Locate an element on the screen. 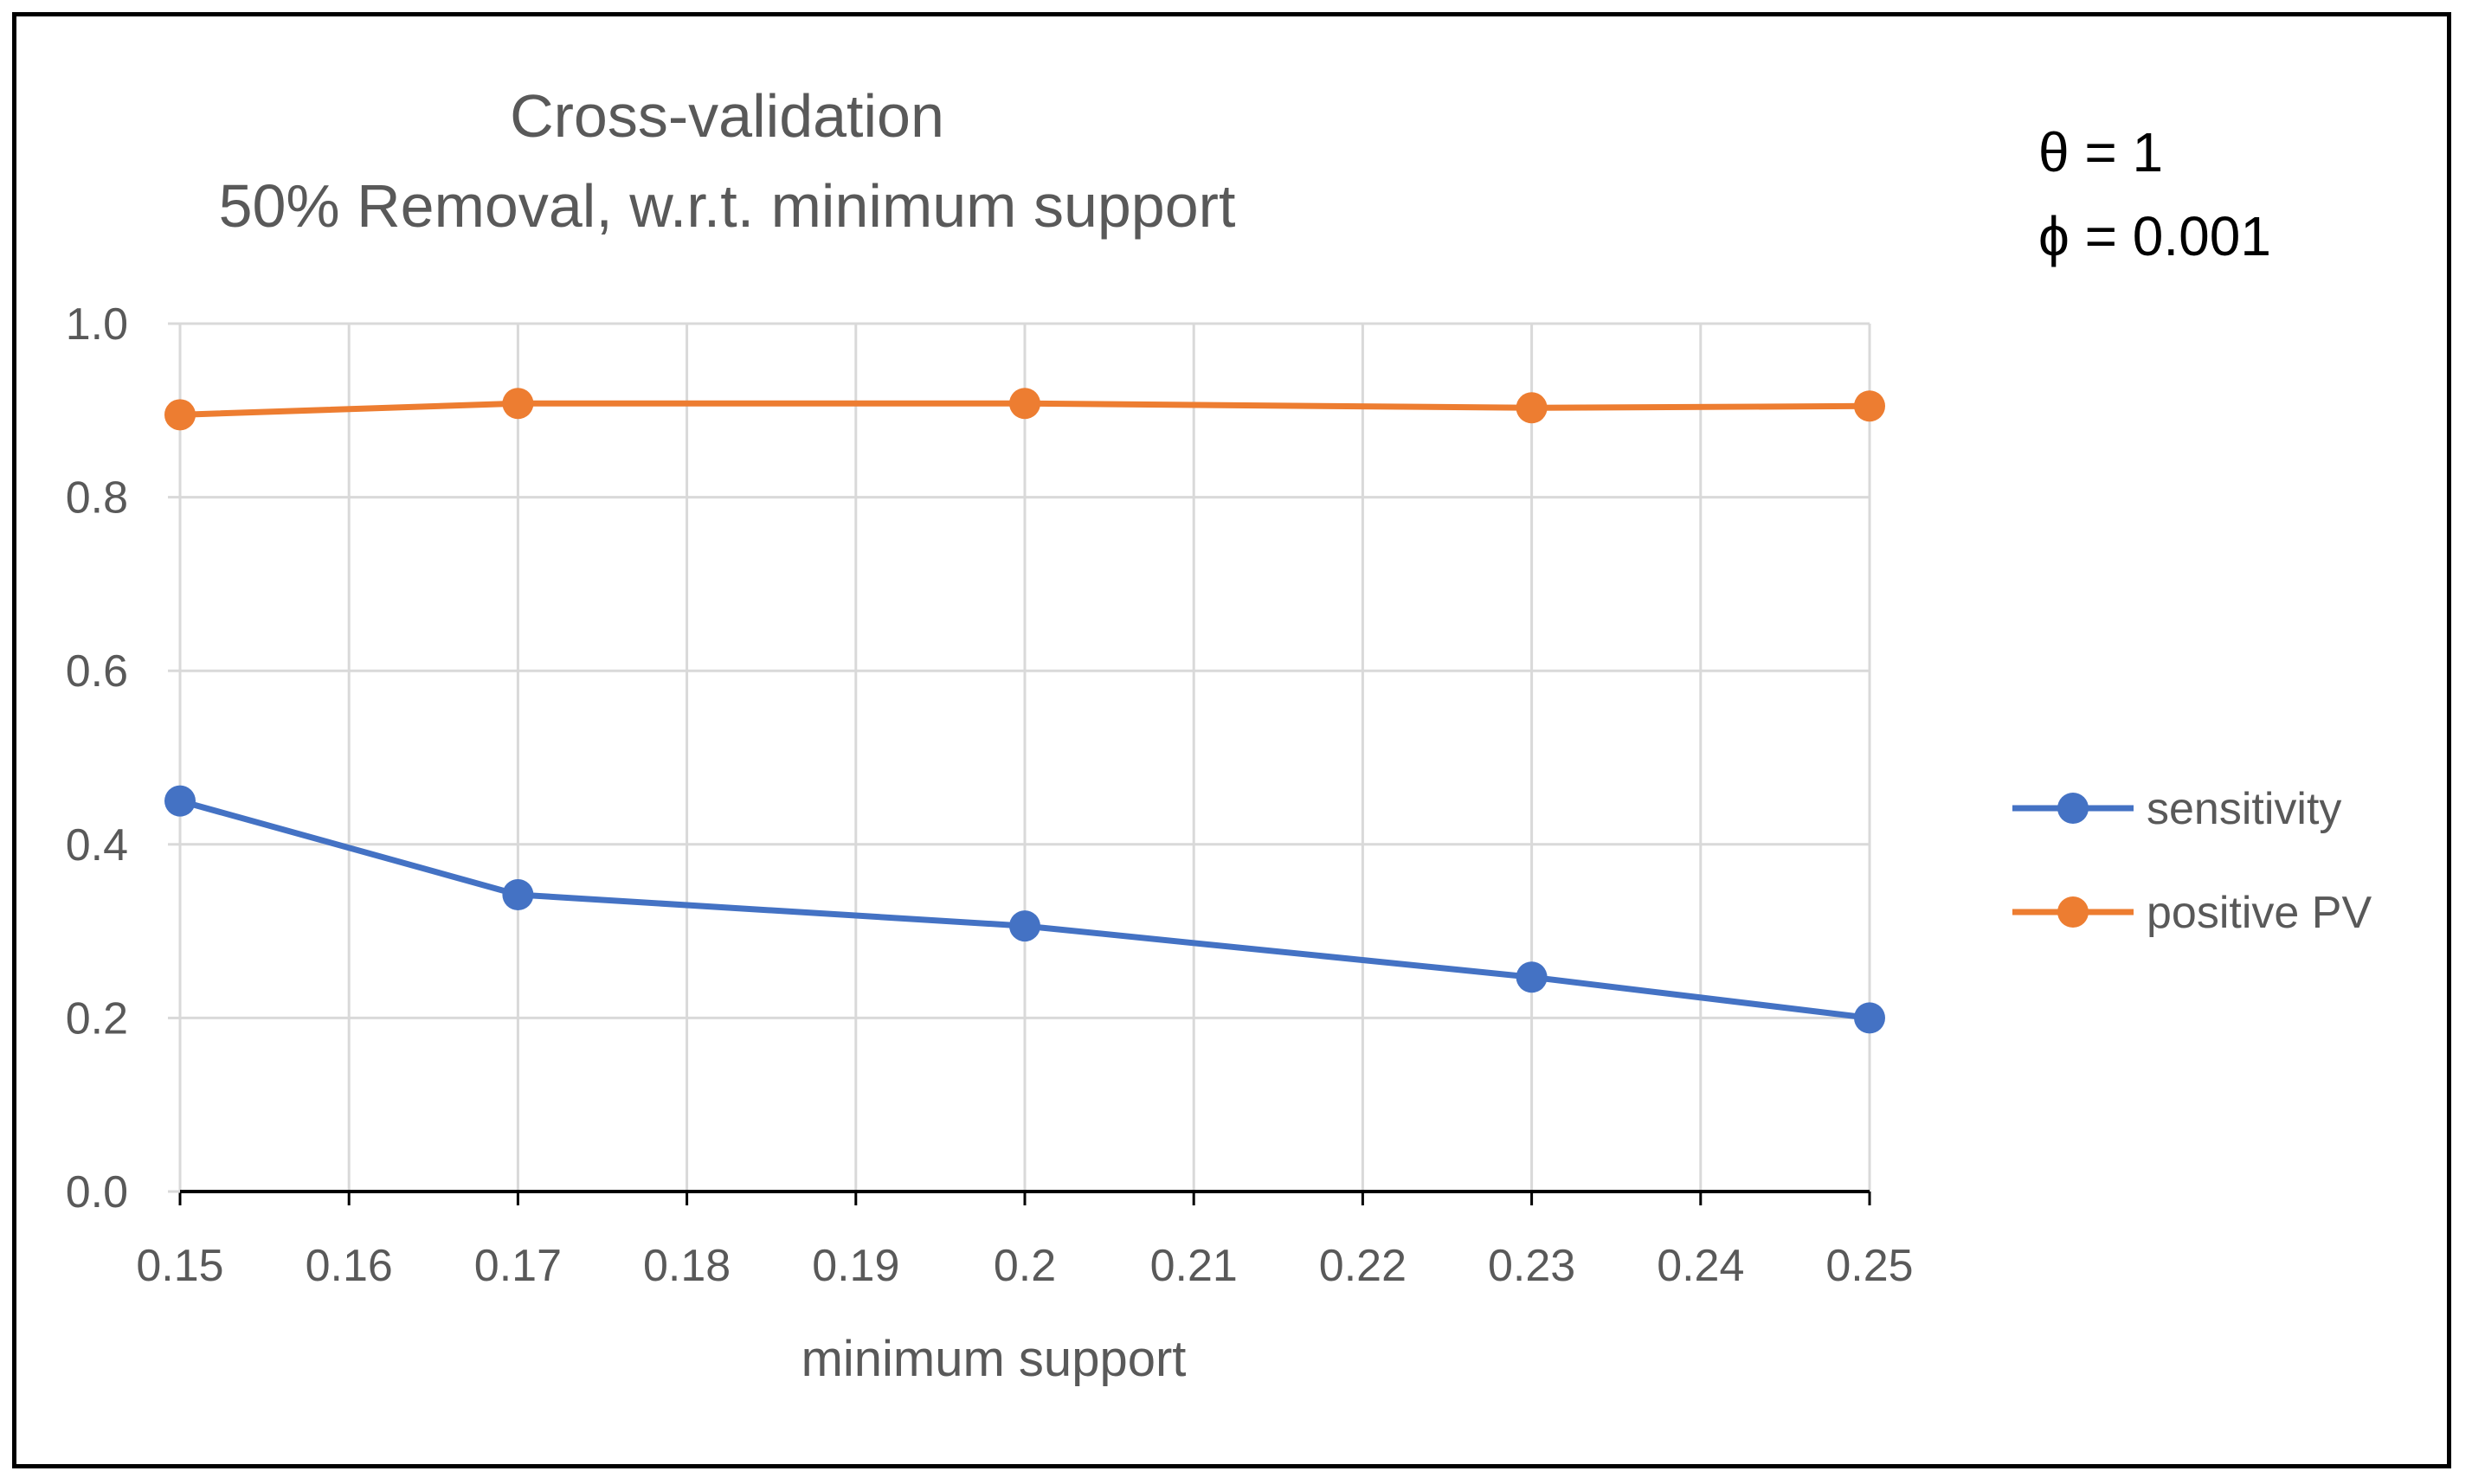 This screenshot has height=1484, width=2472. y-tick-label: 0.8 is located at coordinates (97, 499).